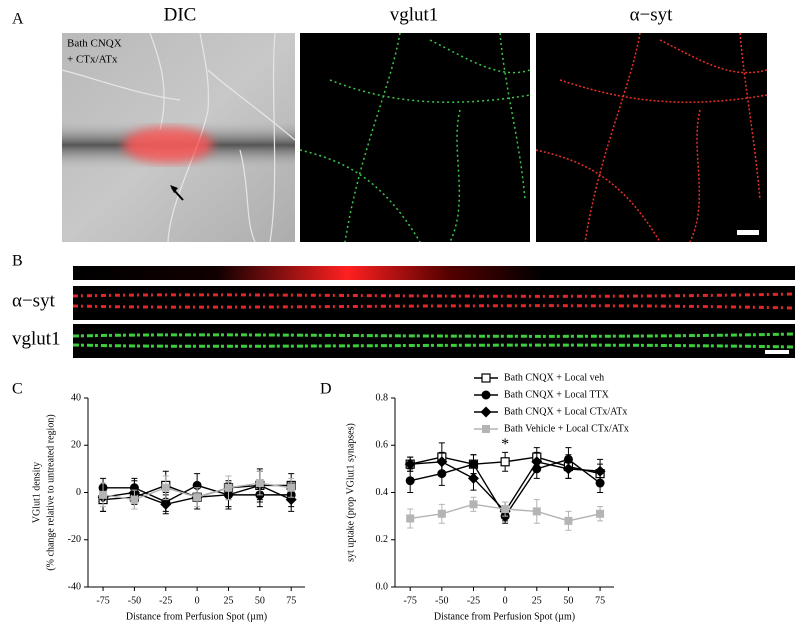 The height and width of the screenshot is (625, 800). What do you see at coordinates (554, 377) in the screenshot?
I see `legend-label: Bath CNQX + Local veh` at bounding box center [554, 377].